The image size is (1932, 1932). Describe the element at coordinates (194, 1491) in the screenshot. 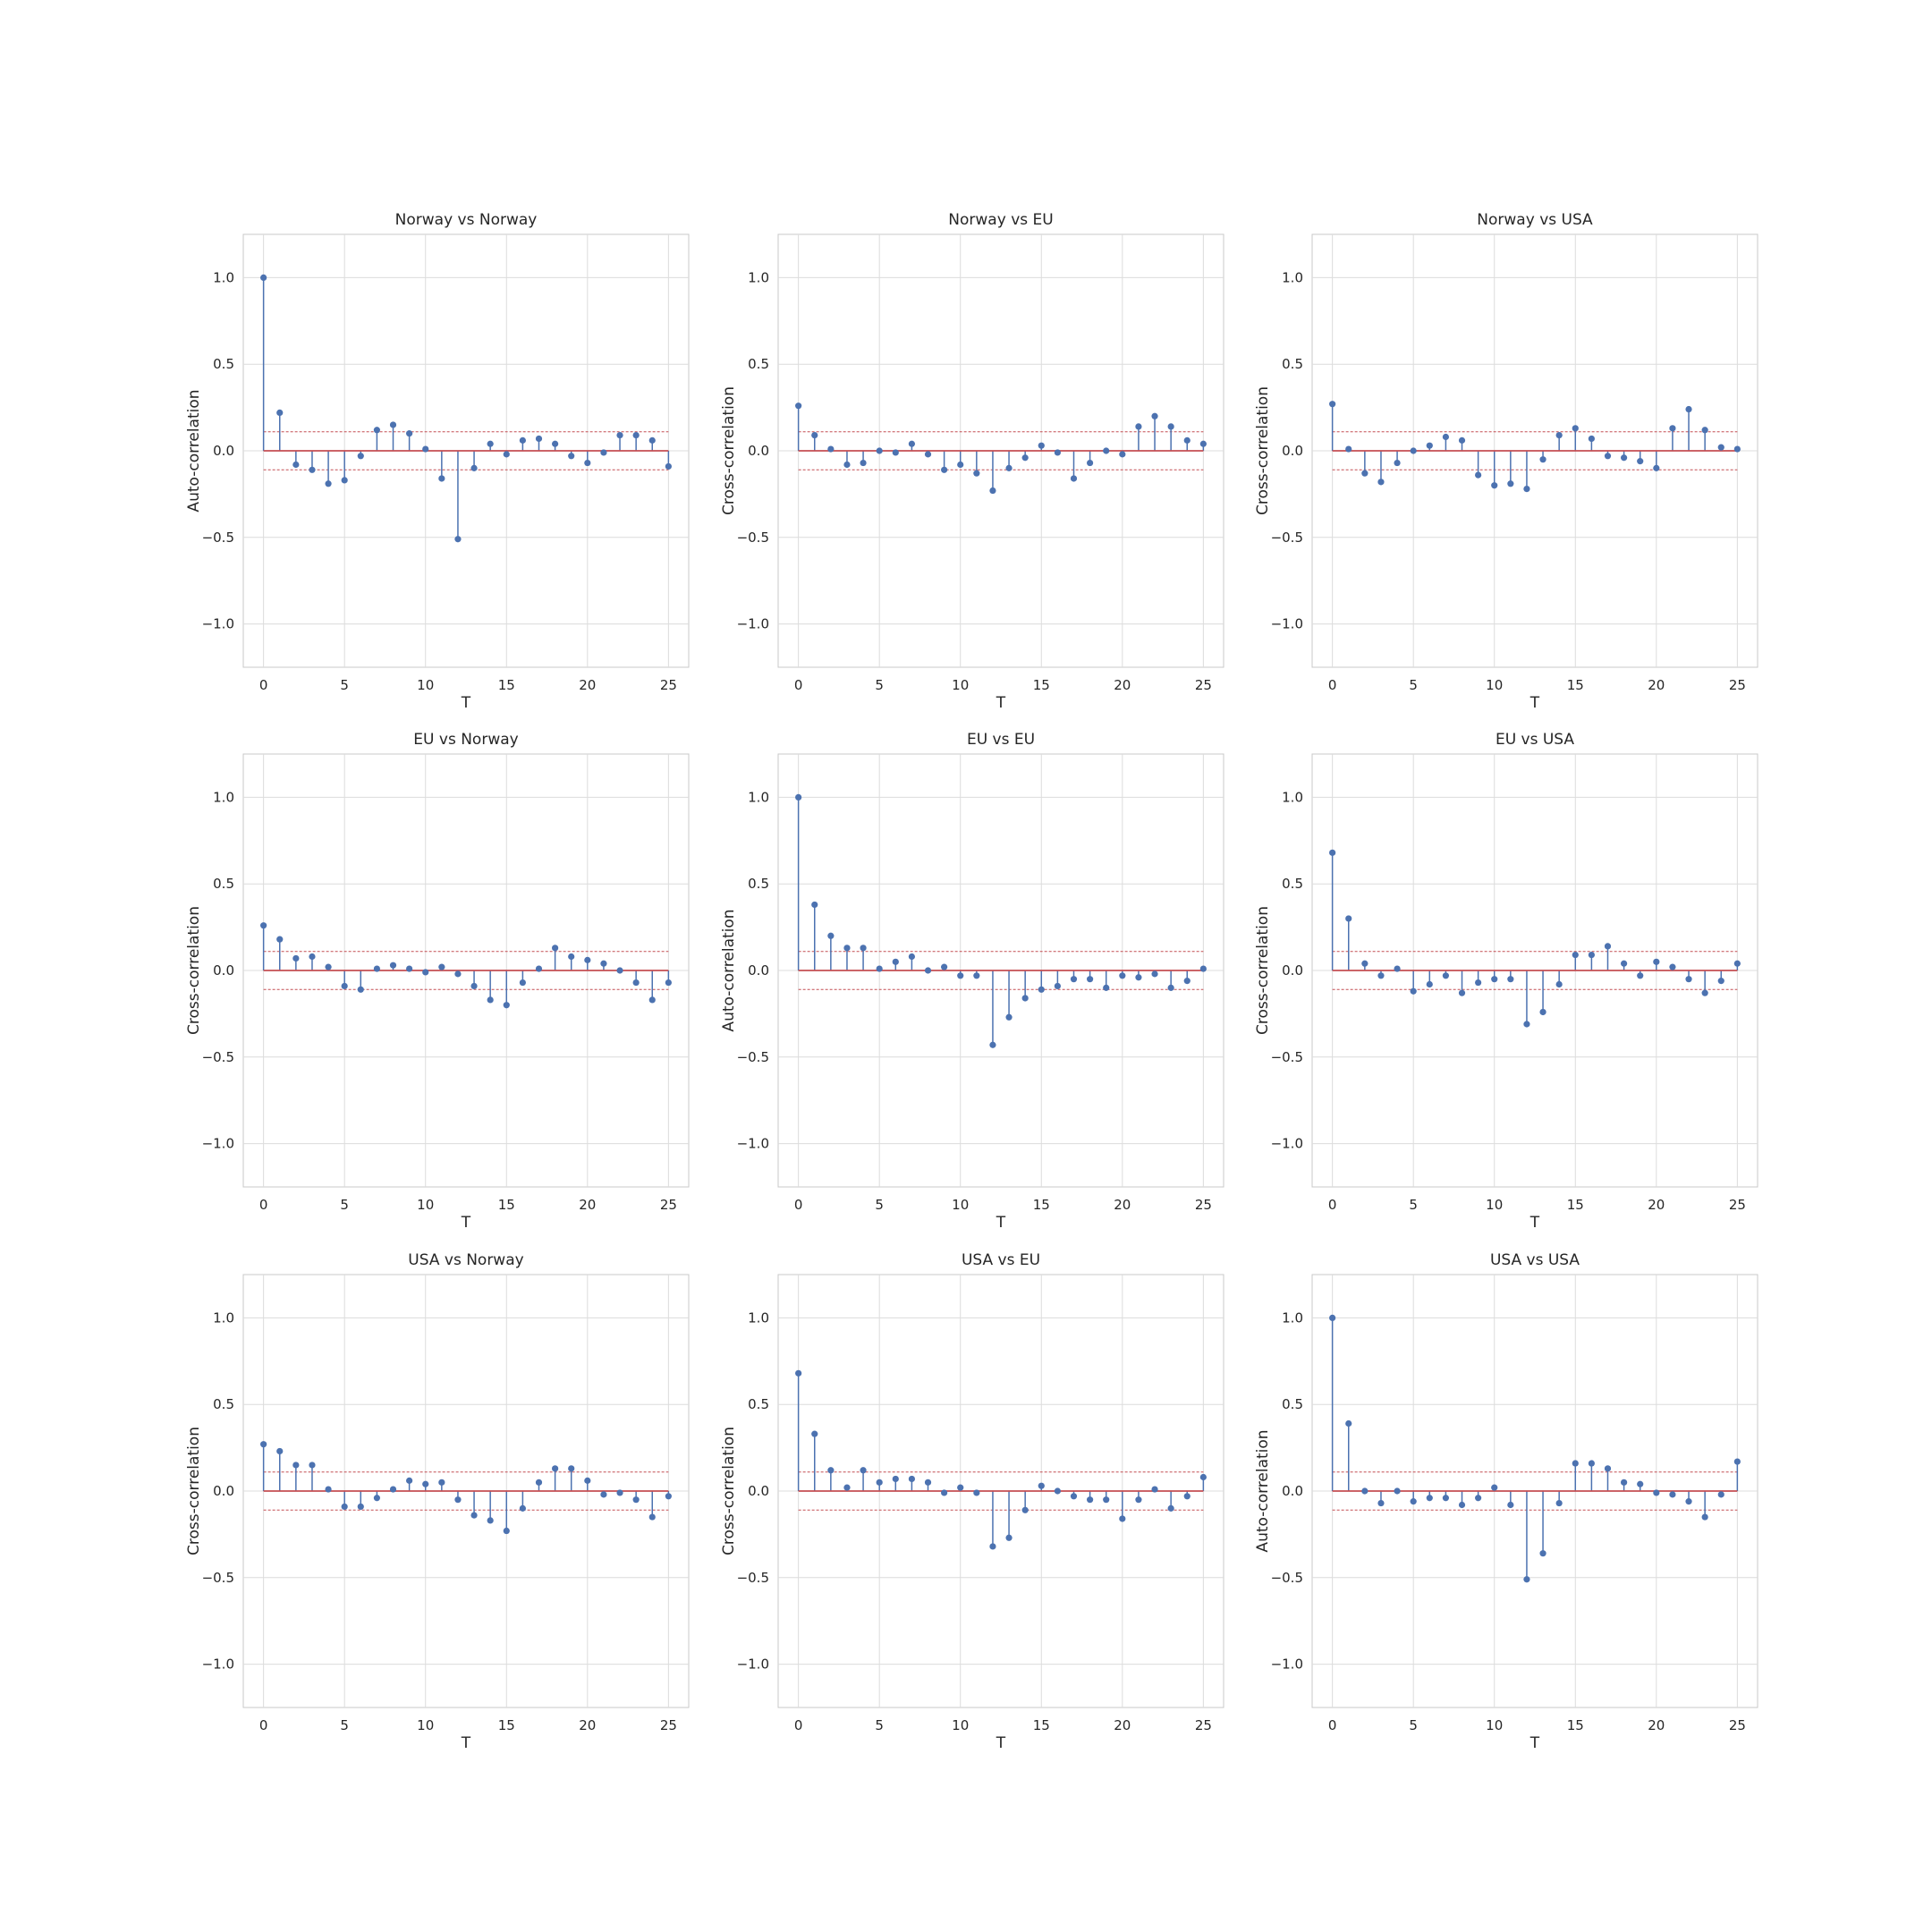

I see `y-axis-label: Cross-correlation` at that location.